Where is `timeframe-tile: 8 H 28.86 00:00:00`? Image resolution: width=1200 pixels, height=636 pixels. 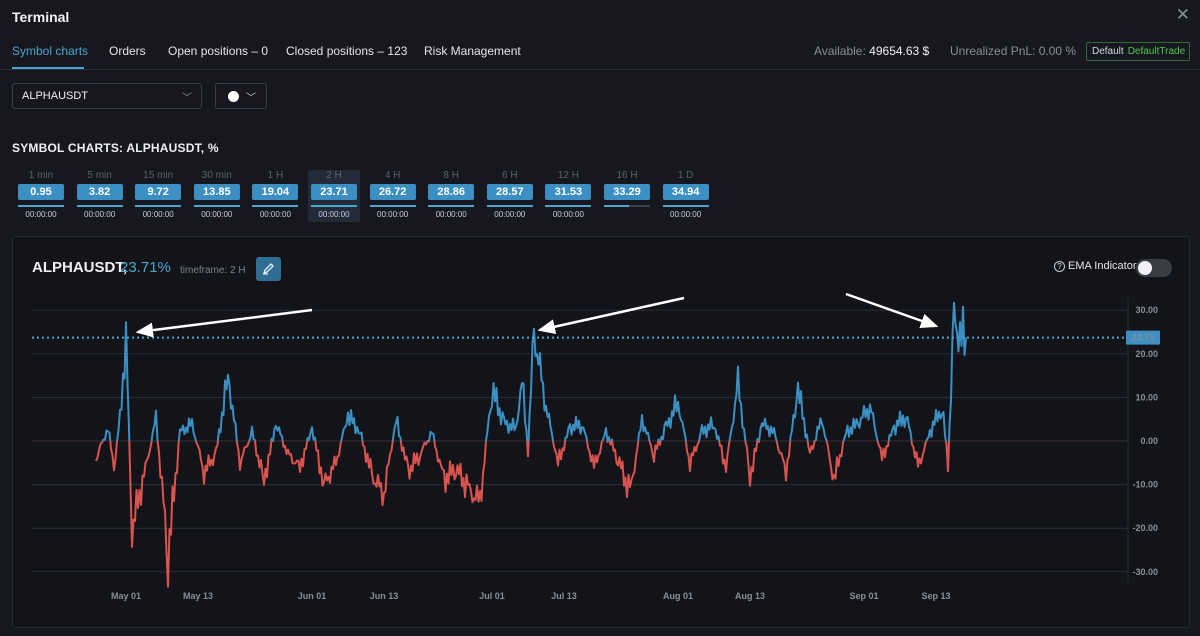
timeframe-tile: 8 H 28.86 00:00:00 is located at coordinates (451, 196).